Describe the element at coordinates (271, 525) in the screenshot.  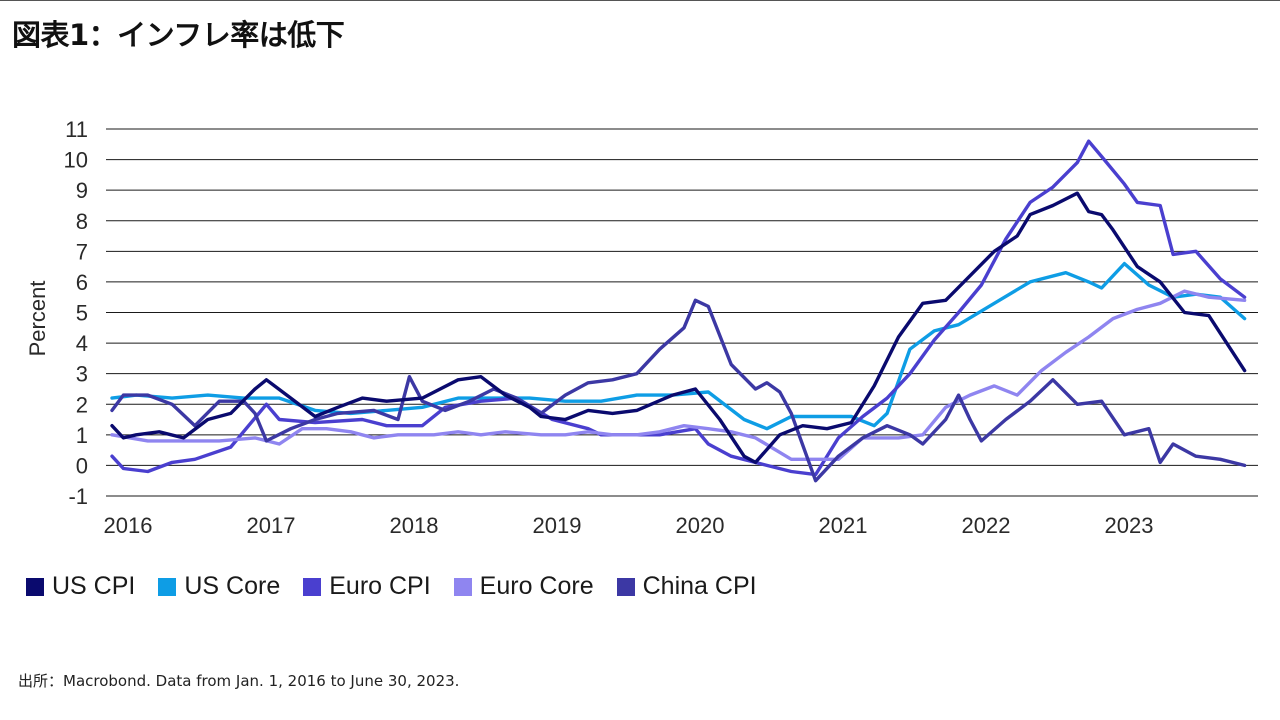
I see `x-tick-label-2017: 2017` at that location.